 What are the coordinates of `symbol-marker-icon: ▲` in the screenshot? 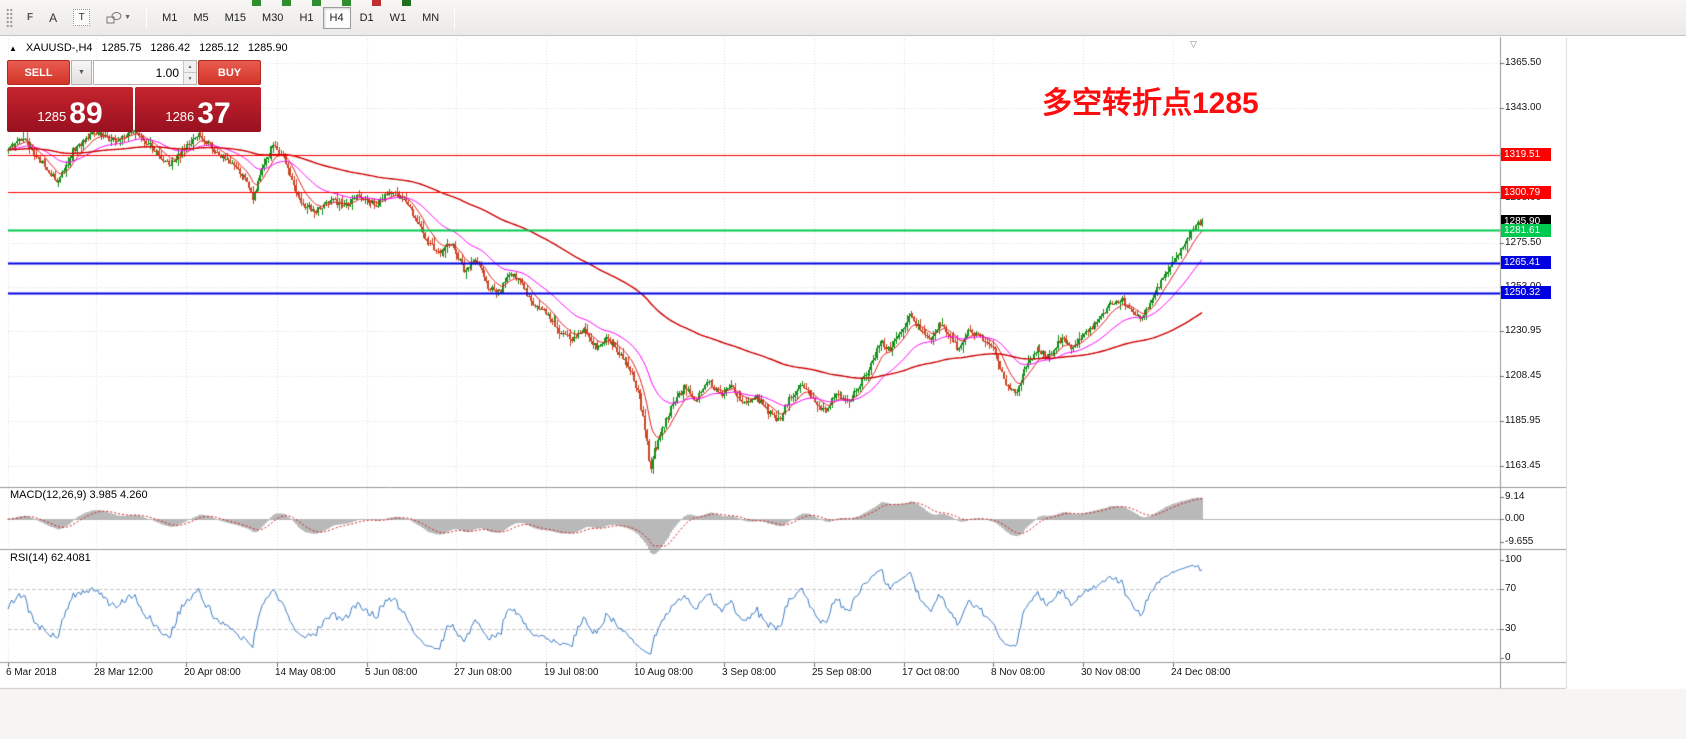 It's located at (13, 48).